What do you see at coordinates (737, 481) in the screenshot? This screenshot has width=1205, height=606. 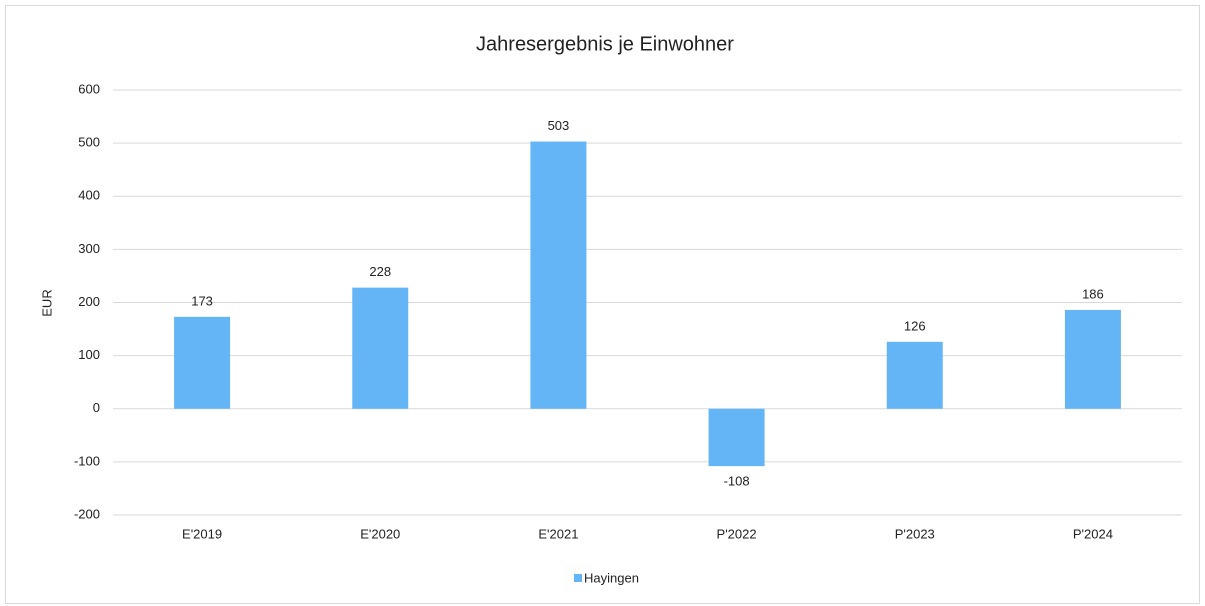 I see `data-label: -108` at bounding box center [737, 481].